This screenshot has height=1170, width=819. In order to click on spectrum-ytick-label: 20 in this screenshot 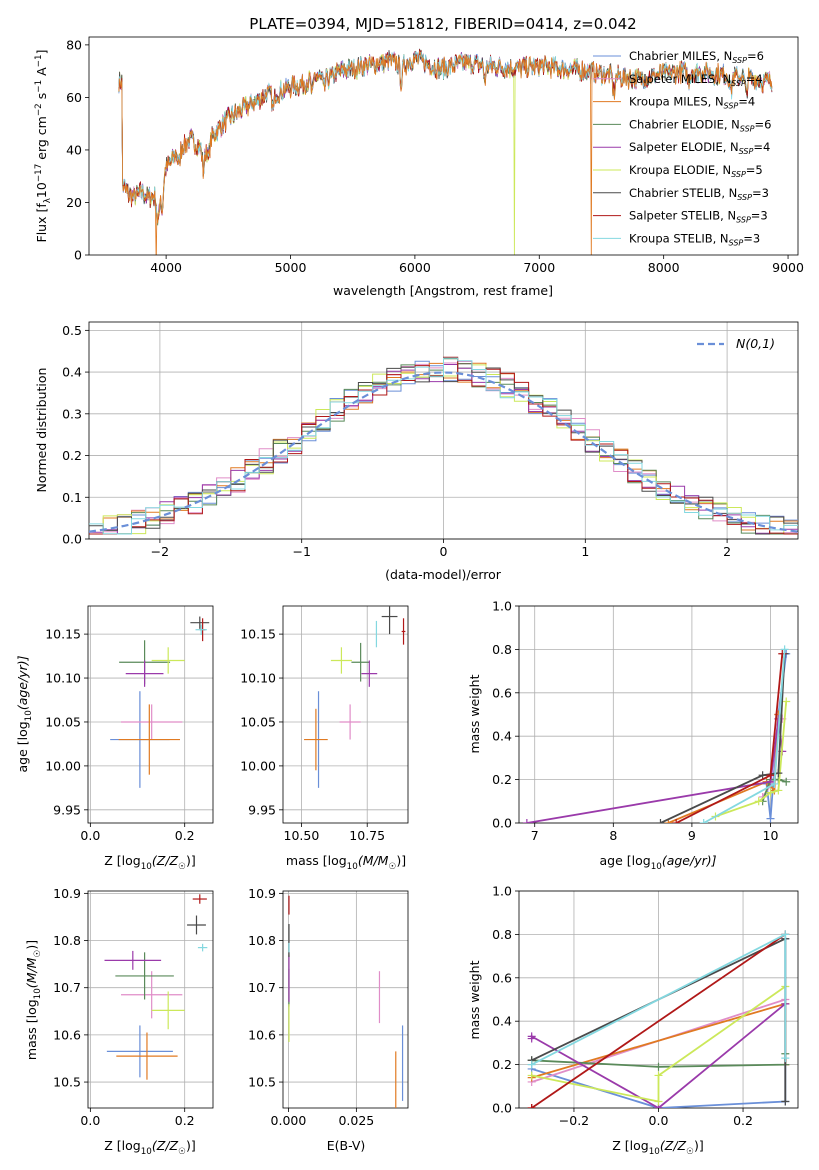, I will do `click(74, 202)`.